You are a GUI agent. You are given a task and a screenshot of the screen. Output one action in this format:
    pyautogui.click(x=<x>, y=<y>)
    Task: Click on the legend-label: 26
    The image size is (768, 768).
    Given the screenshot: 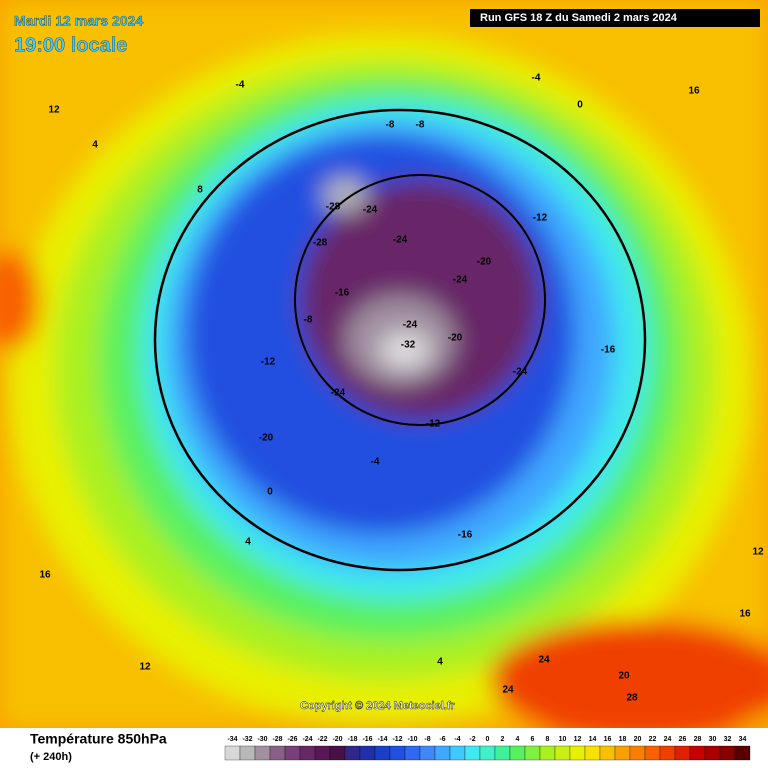 What is the action you would take?
    pyautogui.click(x=683, y=739)
    